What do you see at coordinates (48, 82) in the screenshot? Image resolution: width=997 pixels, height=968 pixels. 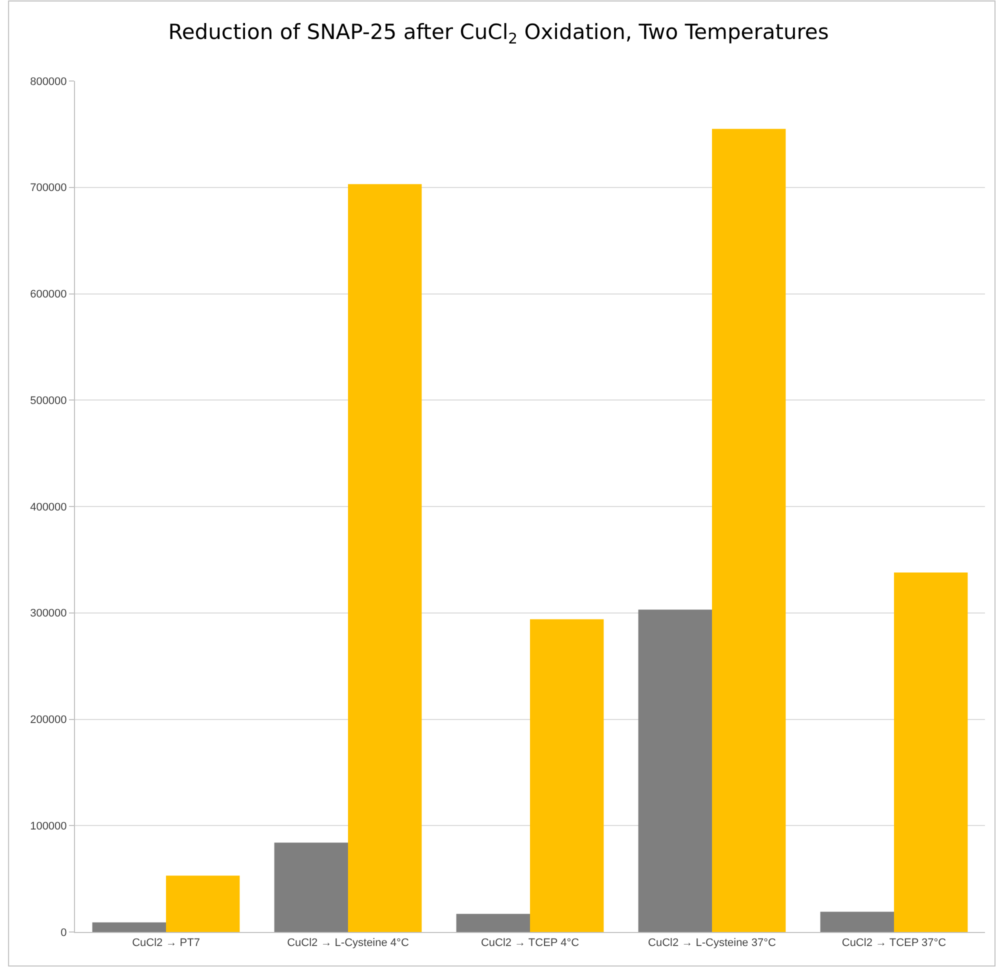 I see `y-tick-label: 800000` at bounding box center [48, 82].